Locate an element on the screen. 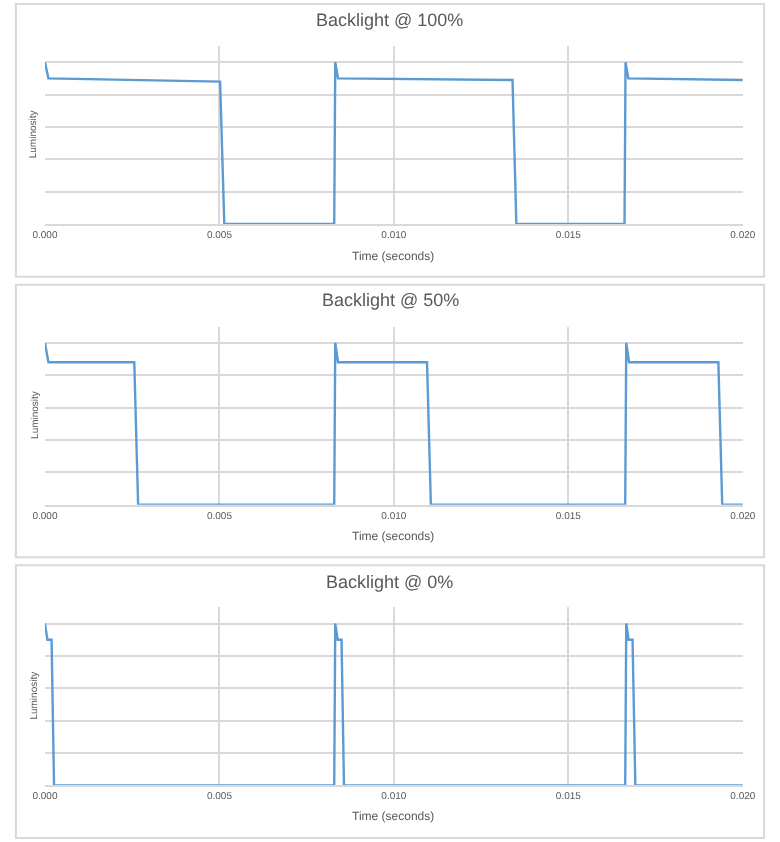  chart-title: Backlight @ 0% is located at coordinates (390, 582).